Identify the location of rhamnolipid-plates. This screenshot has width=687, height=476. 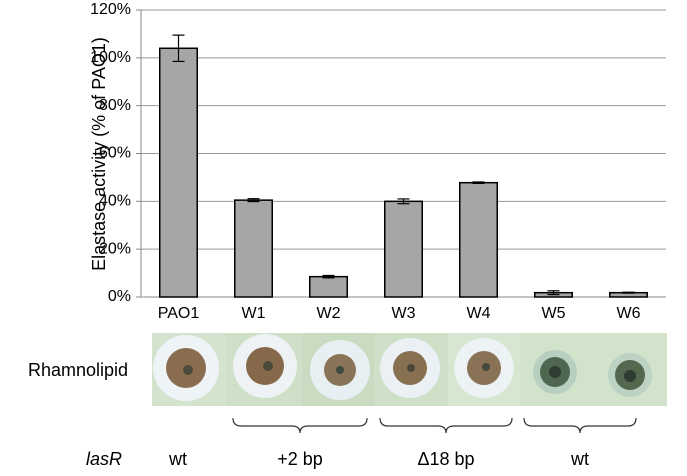
(409, 369).